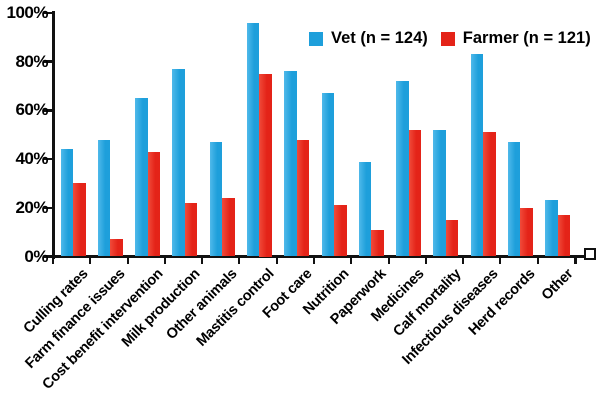 The height and width of the screenshot is (405, 600). What do you see at coordinates (551, 228) in the screenshot?
I see `bar-vet-other` at bounding box center [551, 228].